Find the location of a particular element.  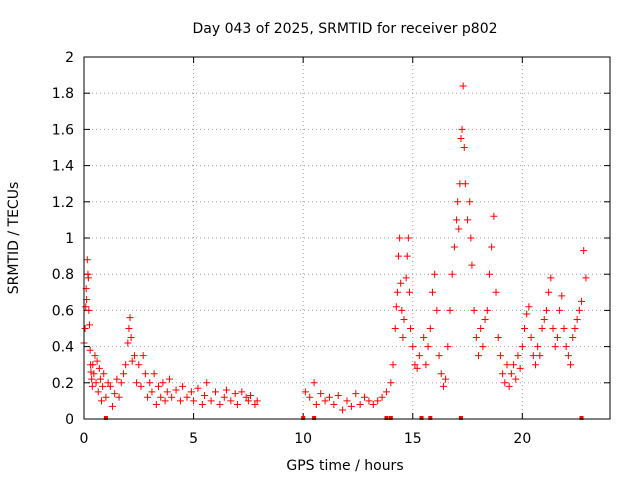

y-tick-label: 1.8 is located at coordinates (63, 94).